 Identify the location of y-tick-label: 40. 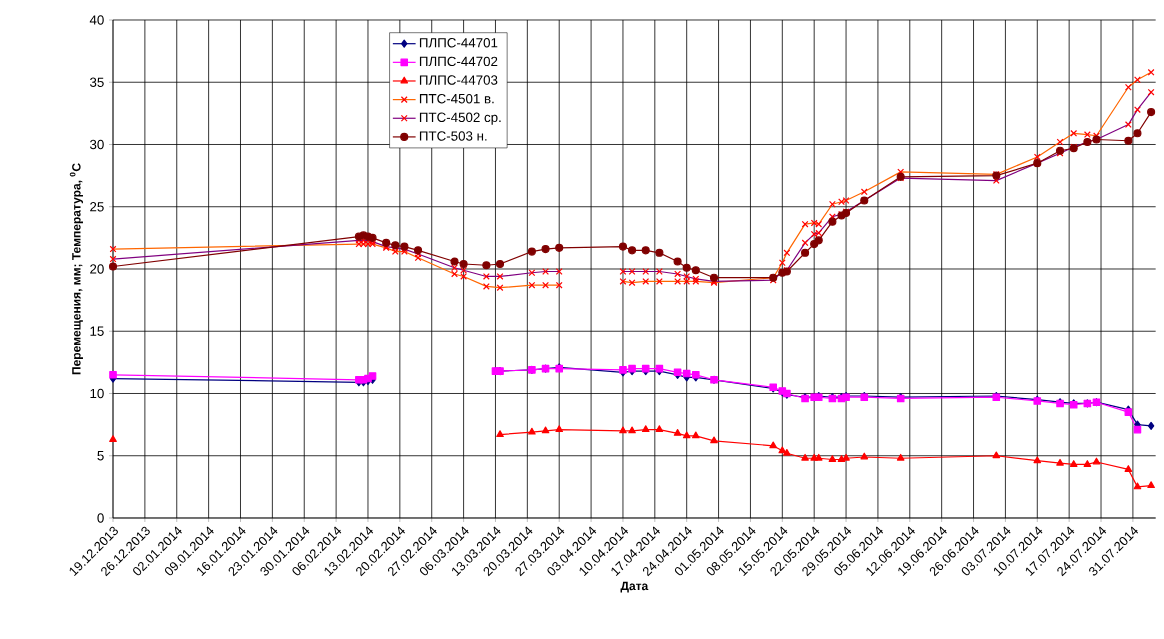
(96, 20).